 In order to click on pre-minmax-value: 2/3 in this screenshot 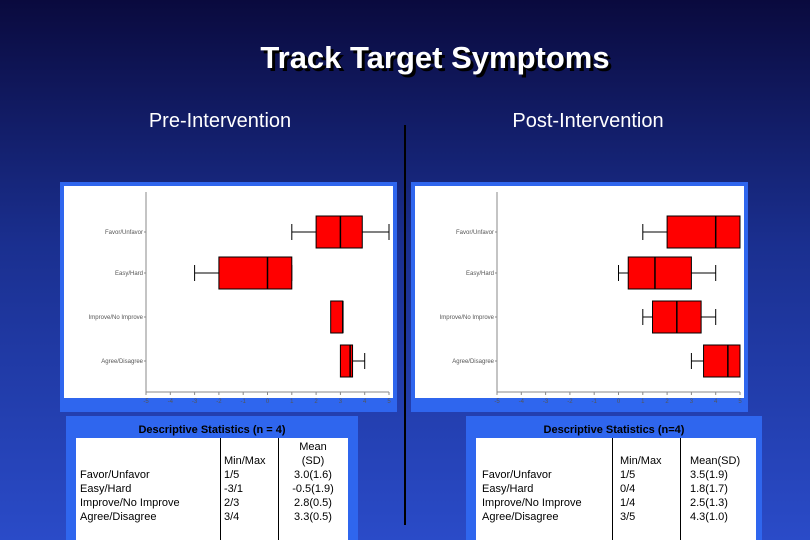, I will do `click(232, 503)`.